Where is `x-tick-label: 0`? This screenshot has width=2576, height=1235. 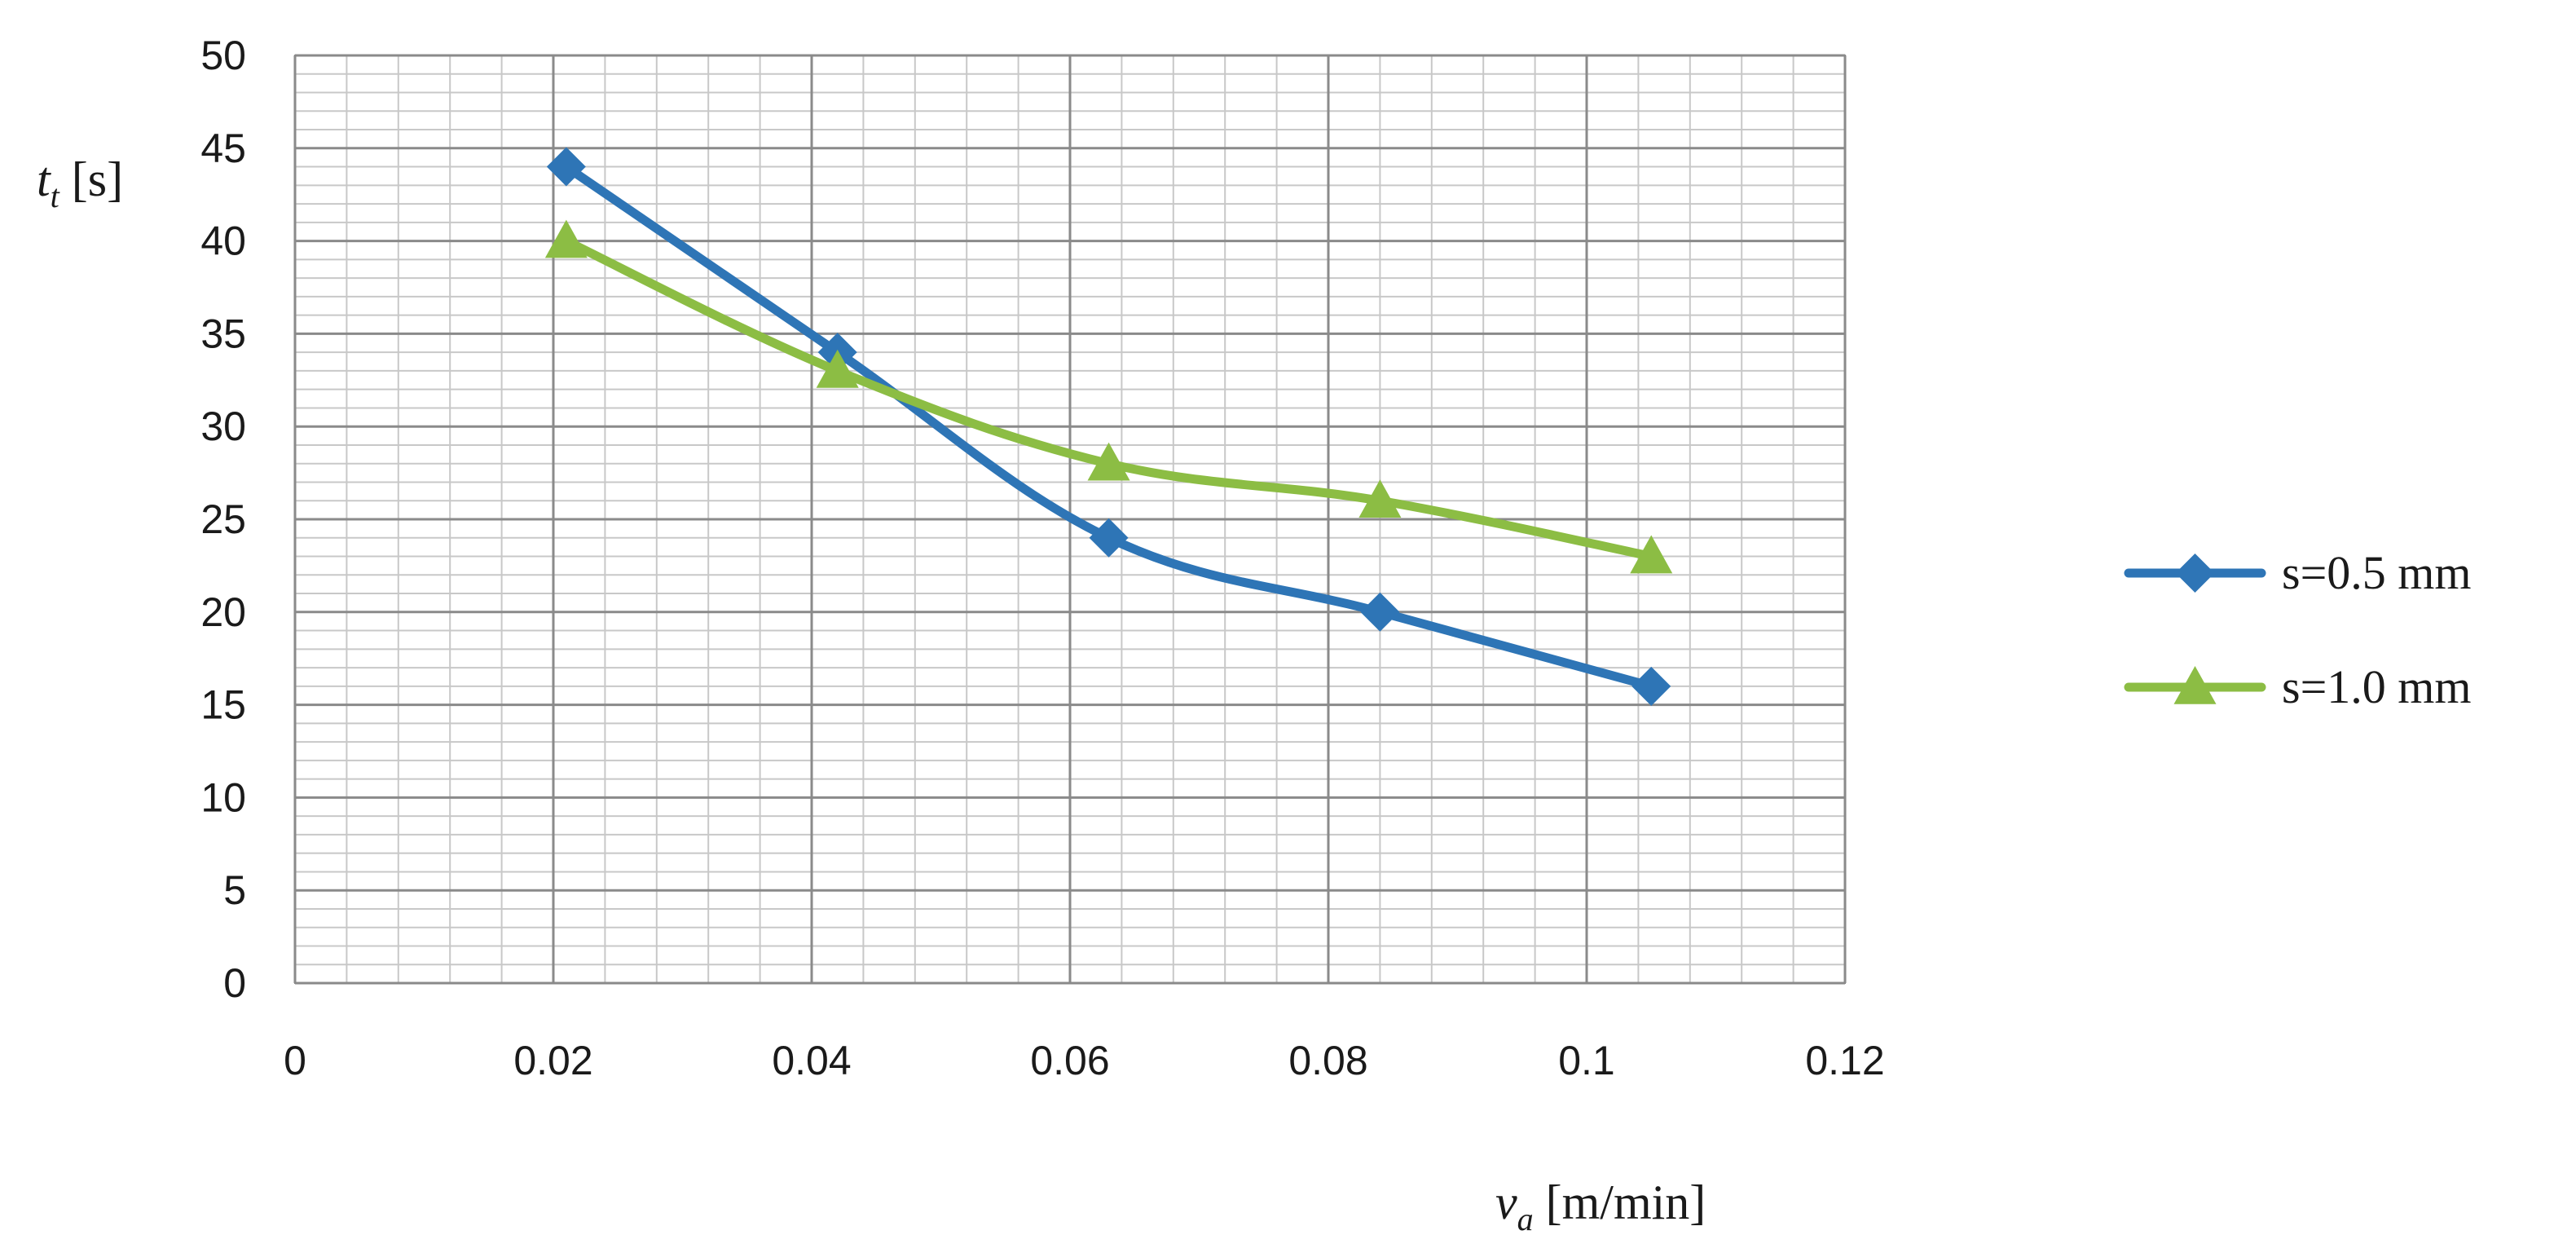
x-tick-label: 0 is located at coordinates (295, 1060).